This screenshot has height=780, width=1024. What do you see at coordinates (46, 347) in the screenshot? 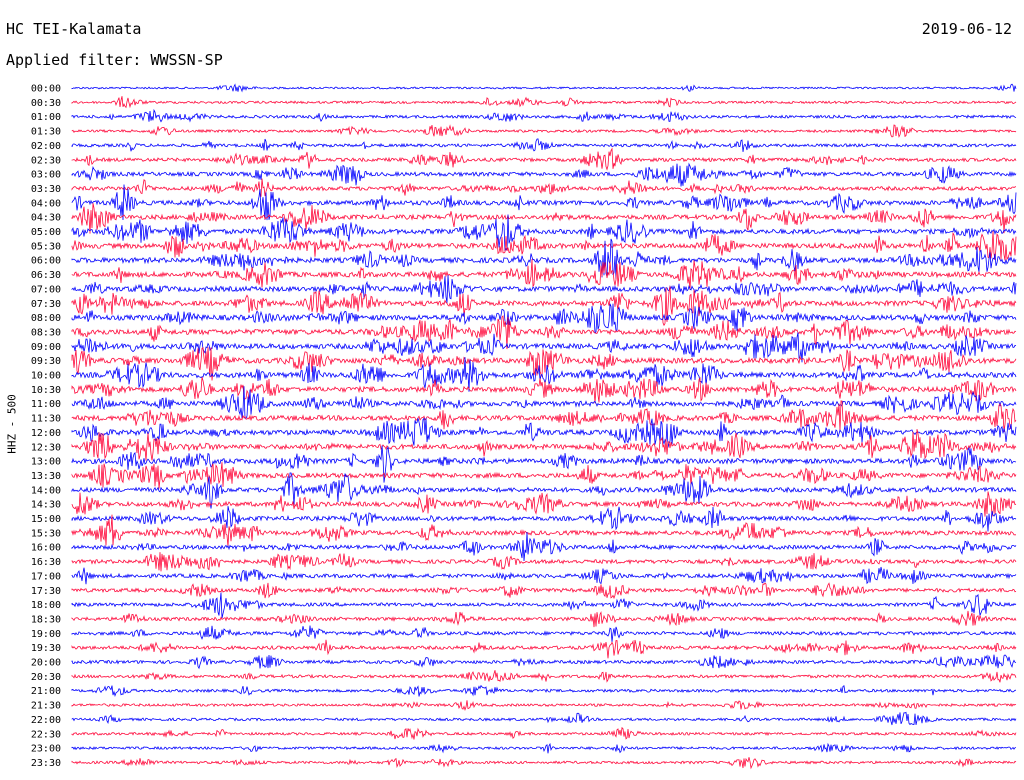
I see `time-label: 09:00` at bounding box center [46, 347].